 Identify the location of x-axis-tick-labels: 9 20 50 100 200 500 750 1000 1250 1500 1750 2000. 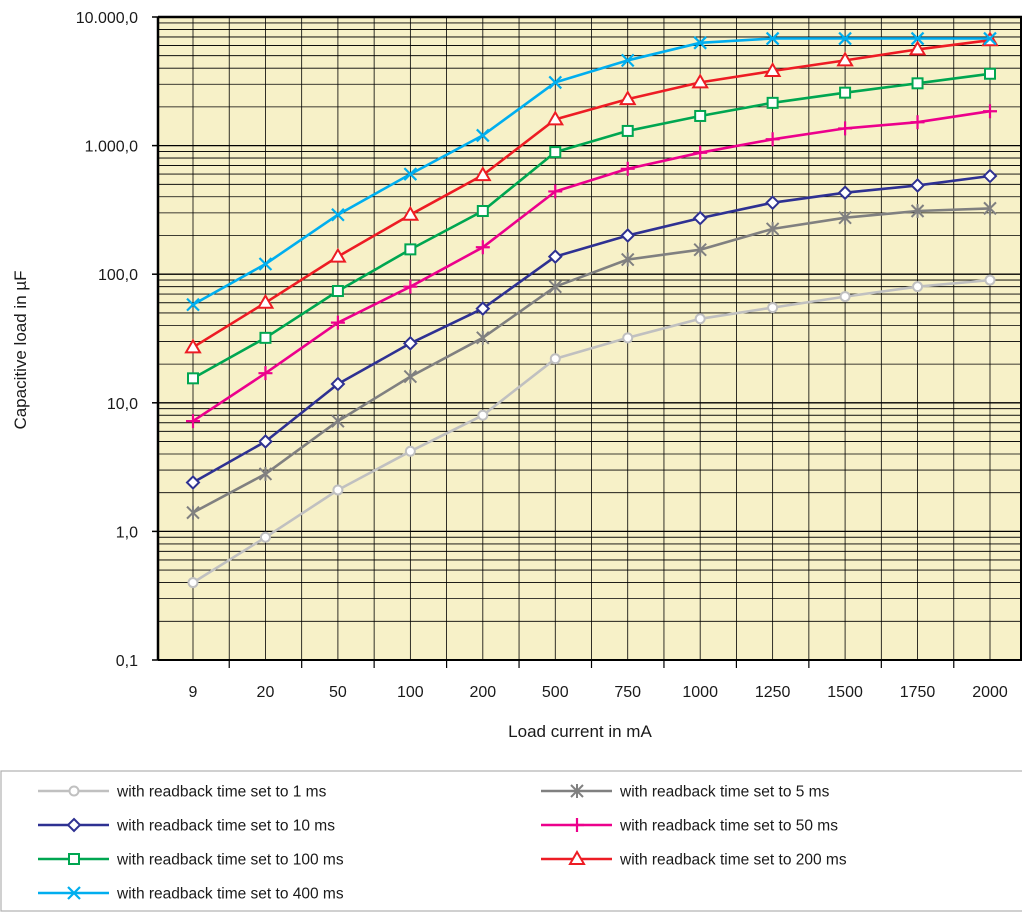
(598, 680).